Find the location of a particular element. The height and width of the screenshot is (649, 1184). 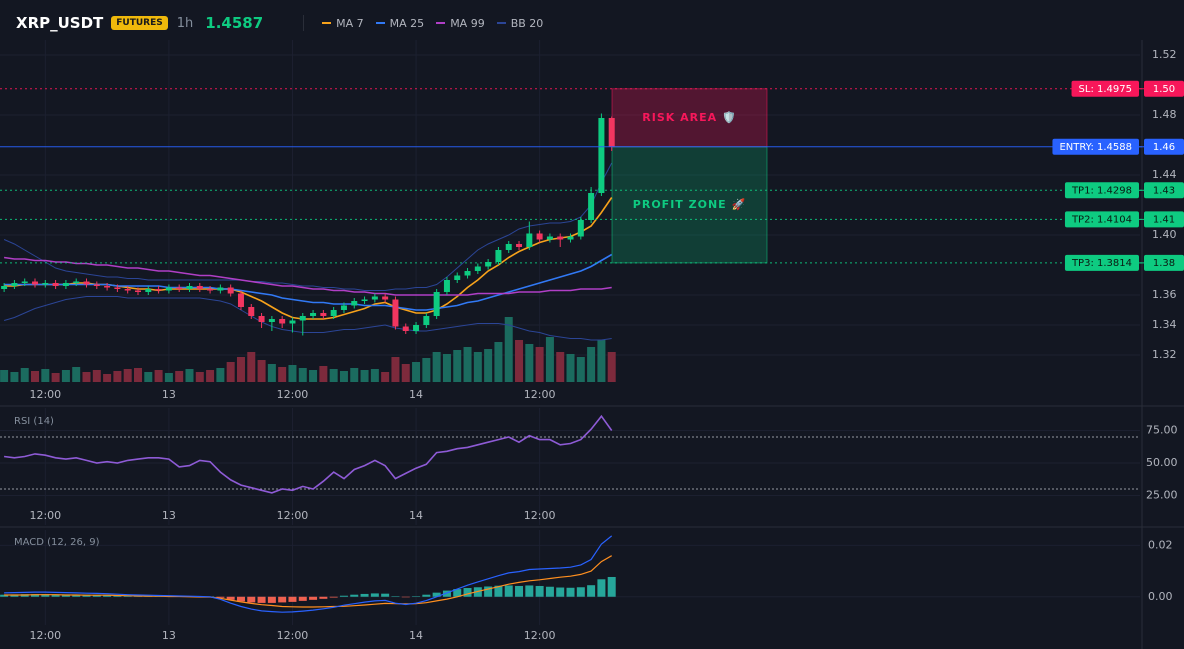

axis-price-label: 1.50 is located at coordinates (1164, 89).